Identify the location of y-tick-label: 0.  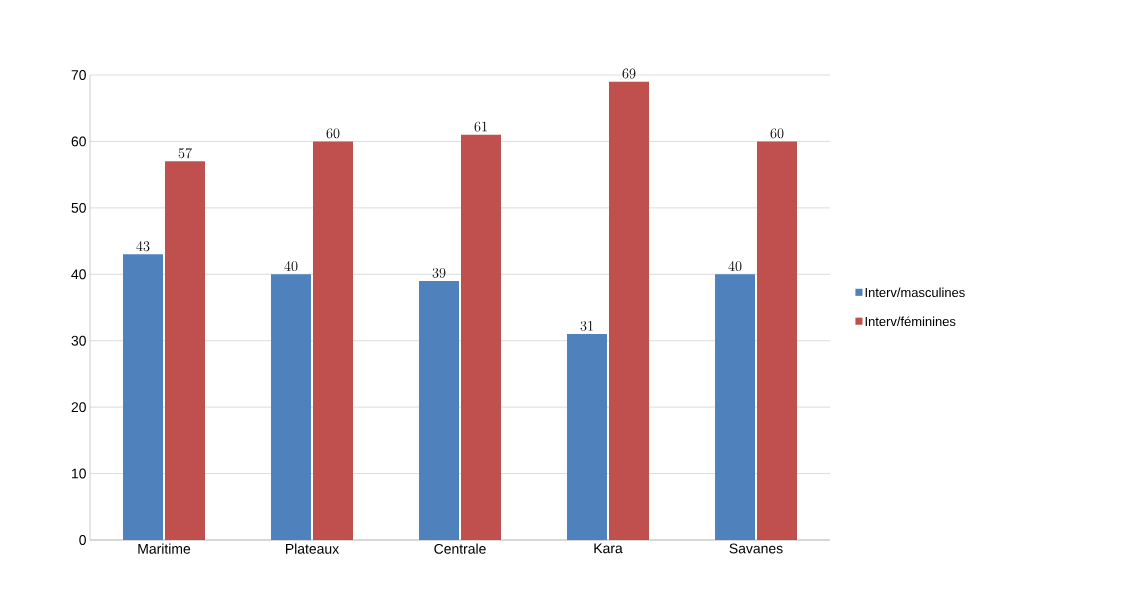
(82, 540).